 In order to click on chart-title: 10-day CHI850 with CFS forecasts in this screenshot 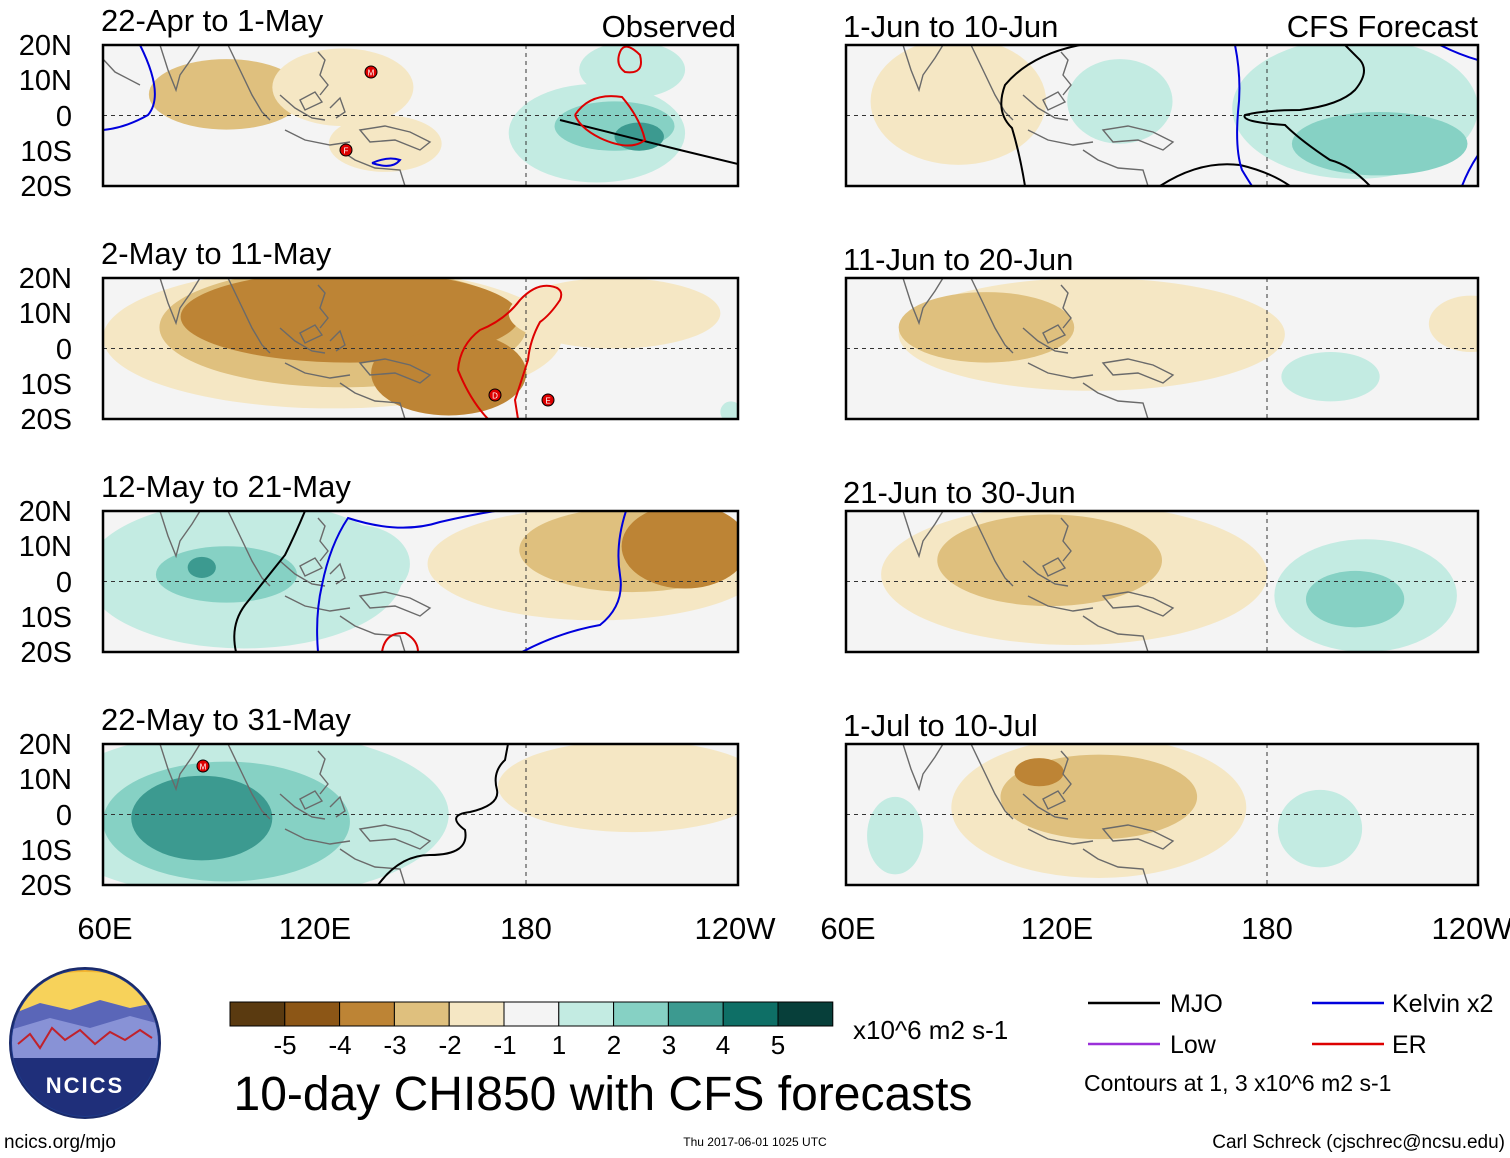, I will do `click(603, 1094)`.